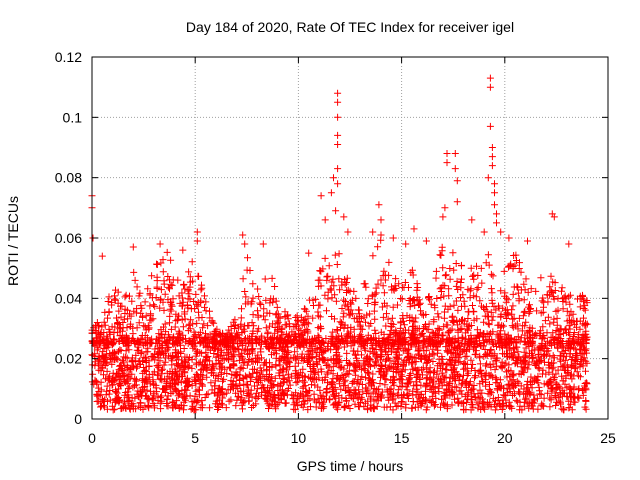 This screenshot has width=640, height=480. What do you see at coordinates (68, 359) in the screenshot?
I see `y-tick-label: 0.02` at bounding box center [68, 359].